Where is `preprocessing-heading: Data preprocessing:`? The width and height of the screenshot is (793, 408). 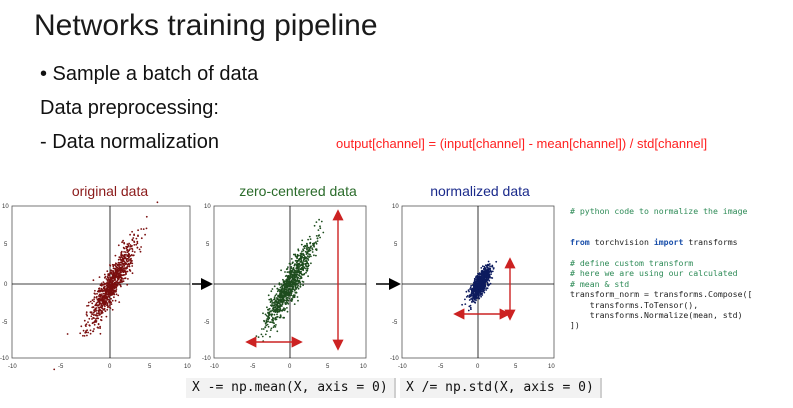
preprocessing-heading: Data preprocessing: is located at coordinates (129, 108).